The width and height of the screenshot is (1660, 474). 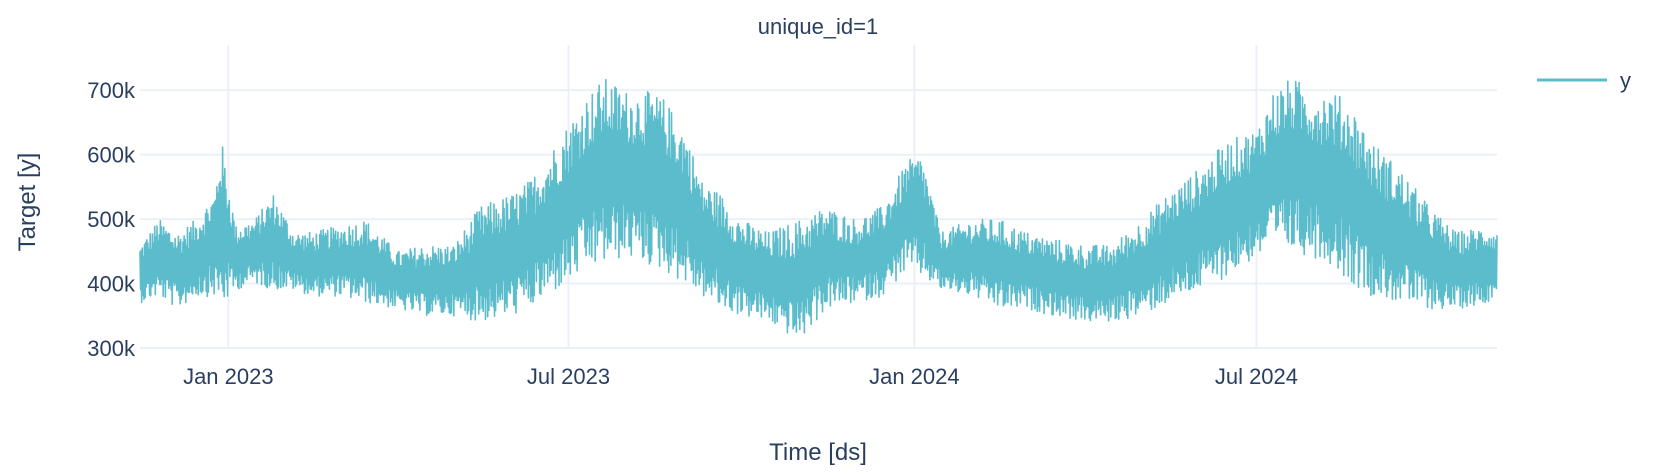 I want to click on x-tick-label: Jan 2024, so click(x=914, y=376).